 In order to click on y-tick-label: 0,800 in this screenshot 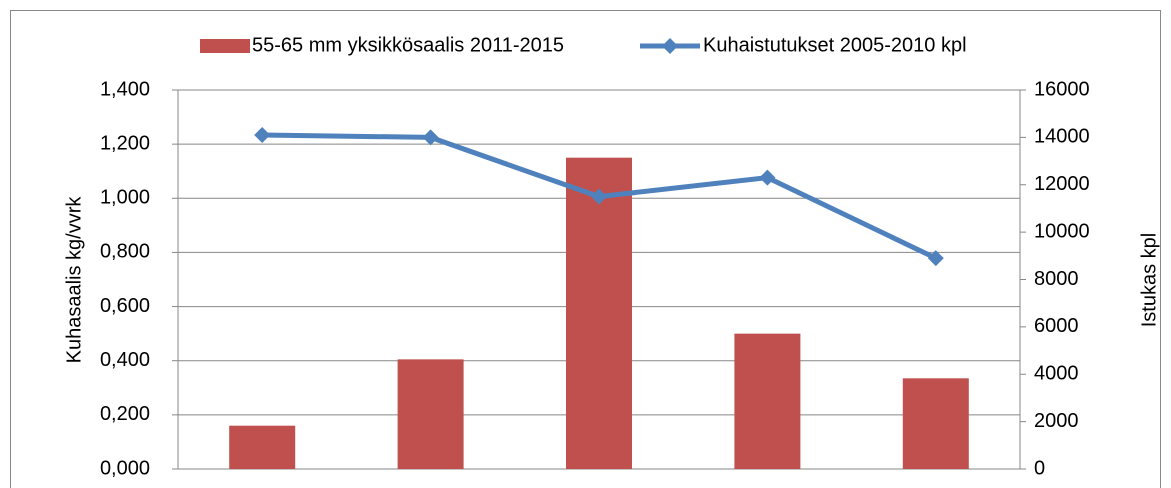, I will do `click(125, 252)`.